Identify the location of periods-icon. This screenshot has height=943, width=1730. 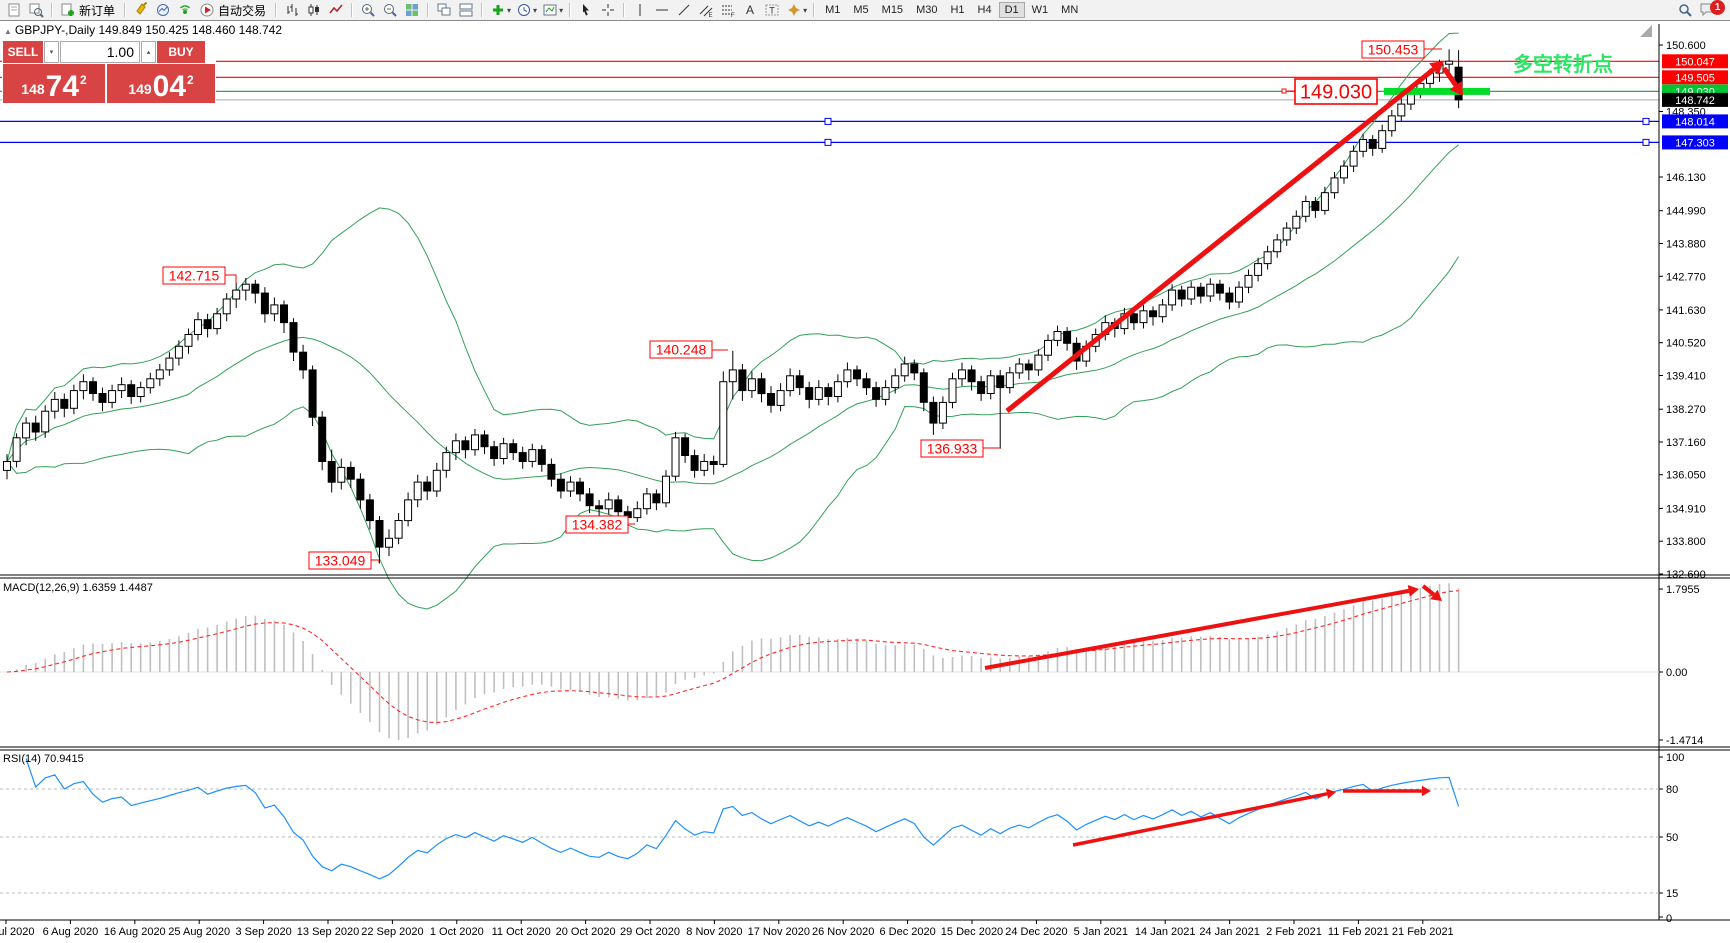
(523, 10).